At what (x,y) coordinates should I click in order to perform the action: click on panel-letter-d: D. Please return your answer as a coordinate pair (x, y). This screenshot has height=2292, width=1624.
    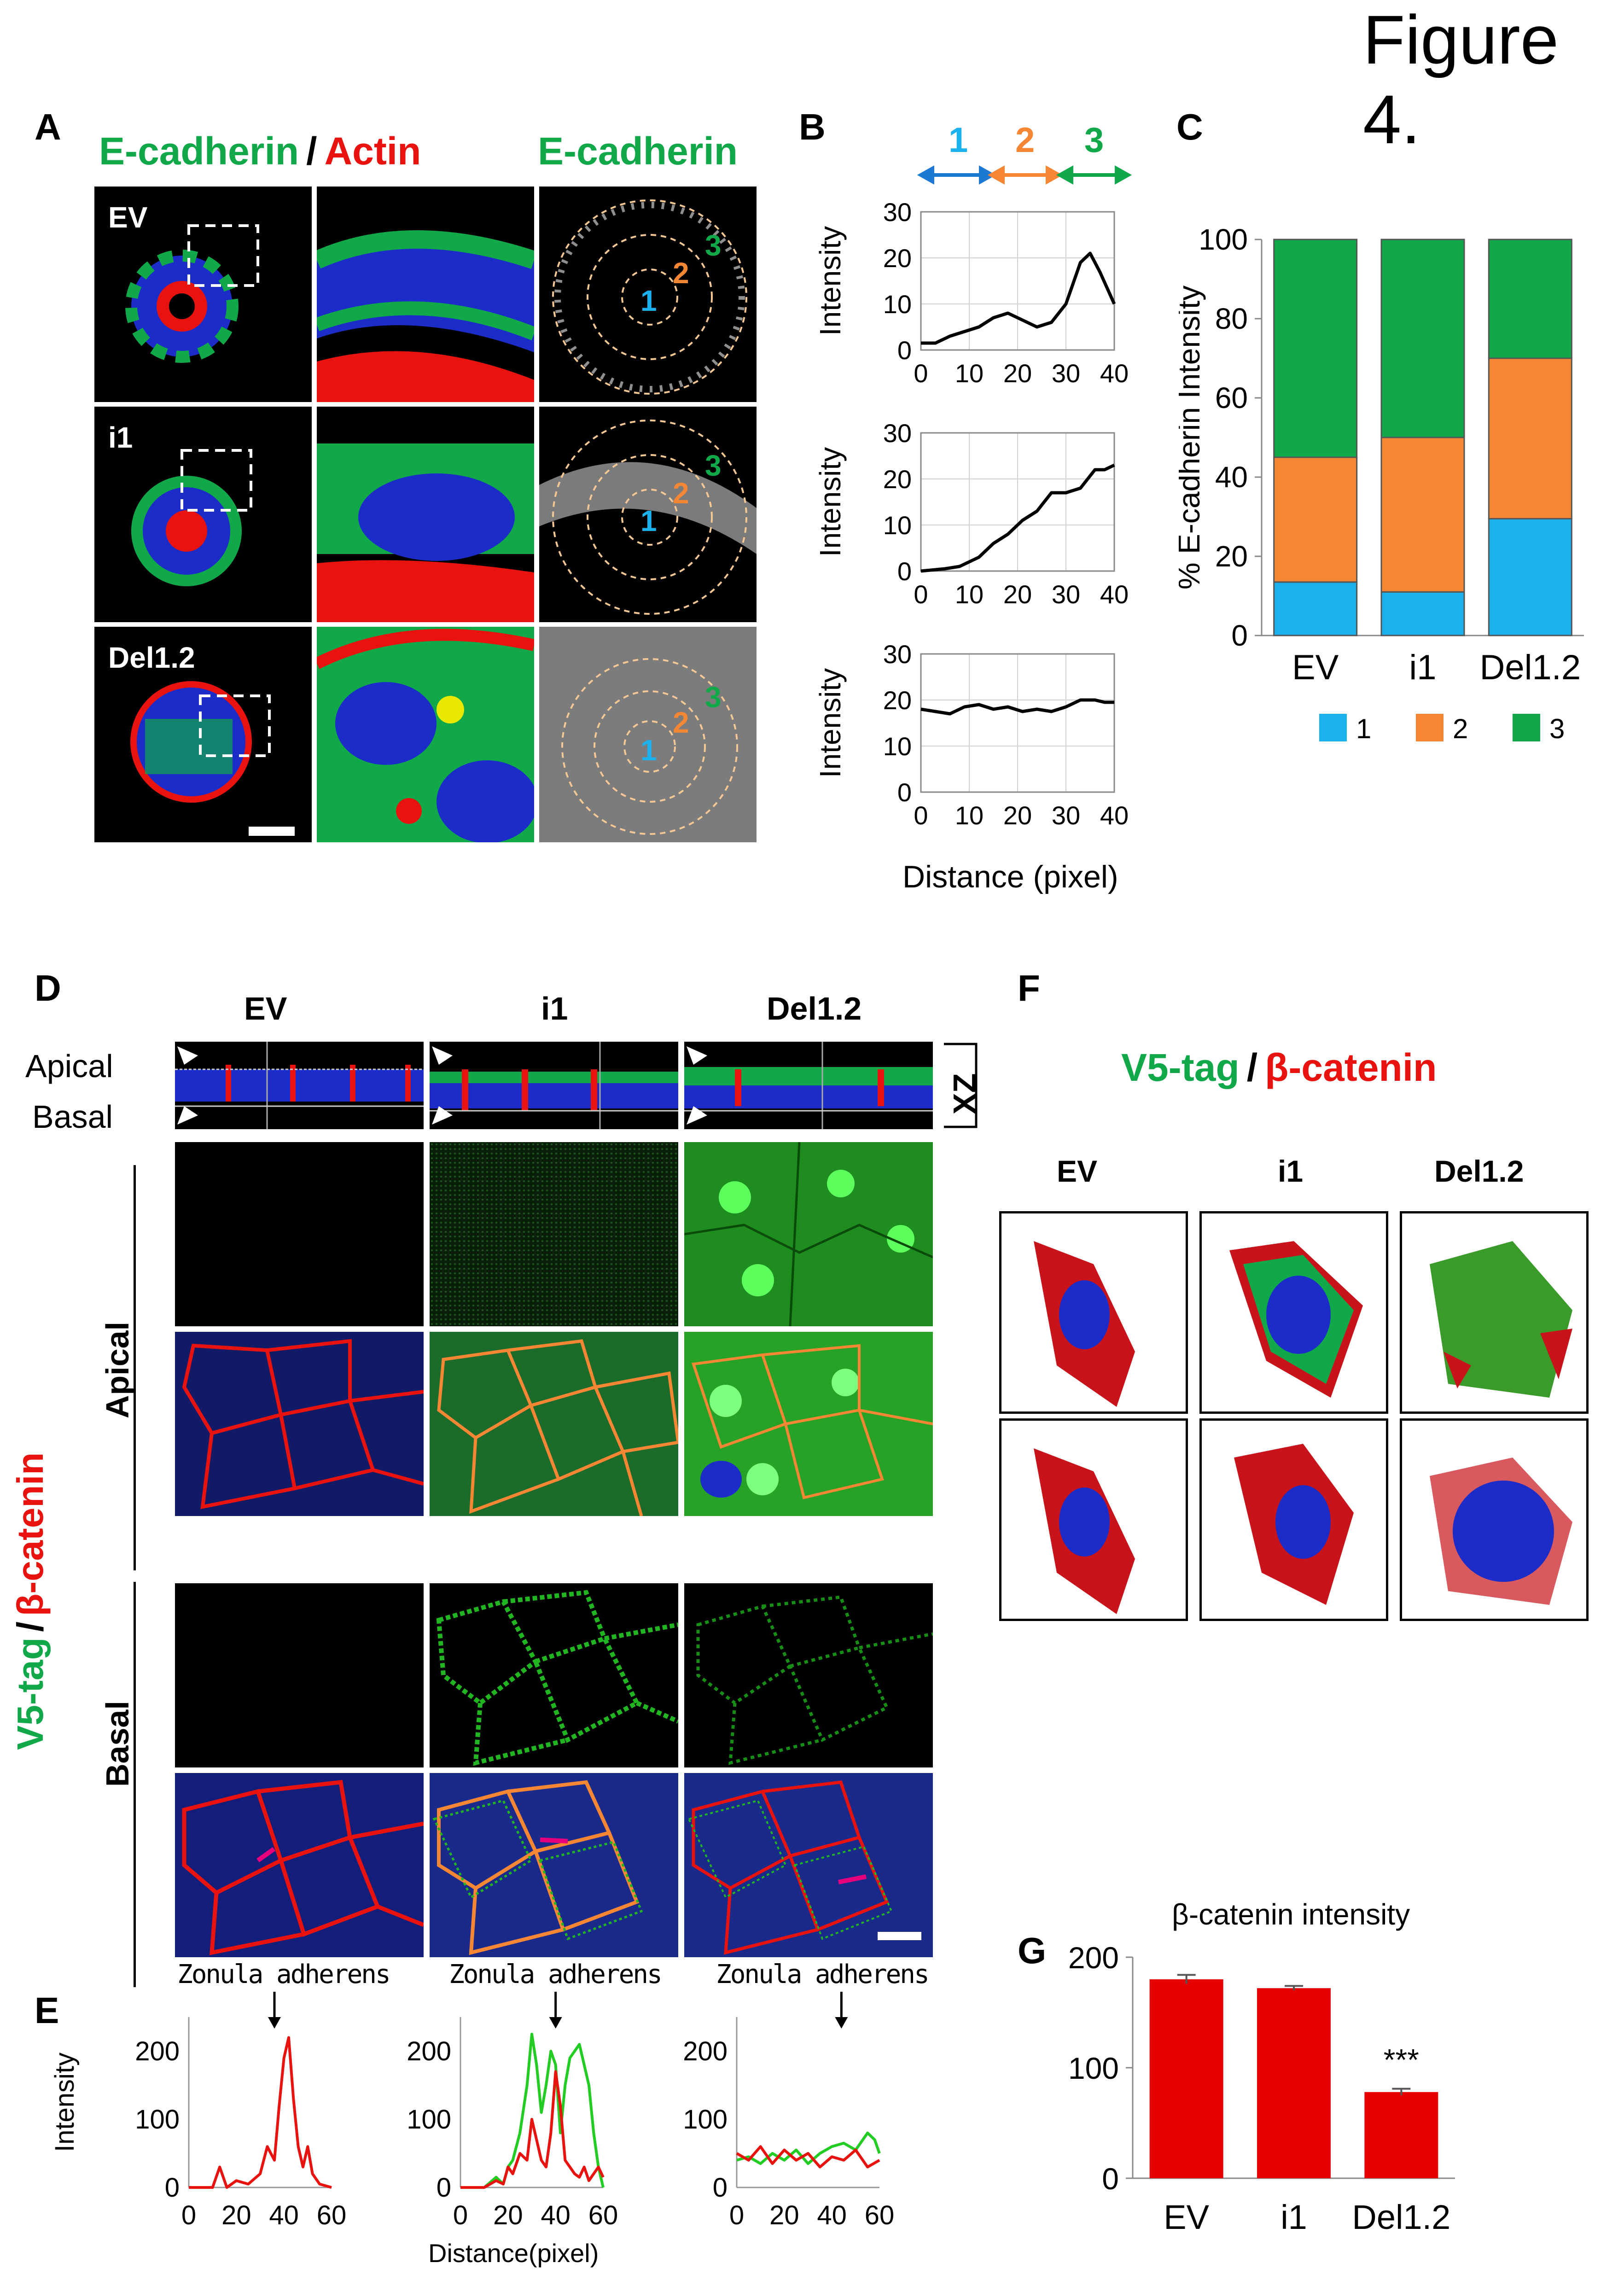
    Looking at the image, I should click on (48, 989).